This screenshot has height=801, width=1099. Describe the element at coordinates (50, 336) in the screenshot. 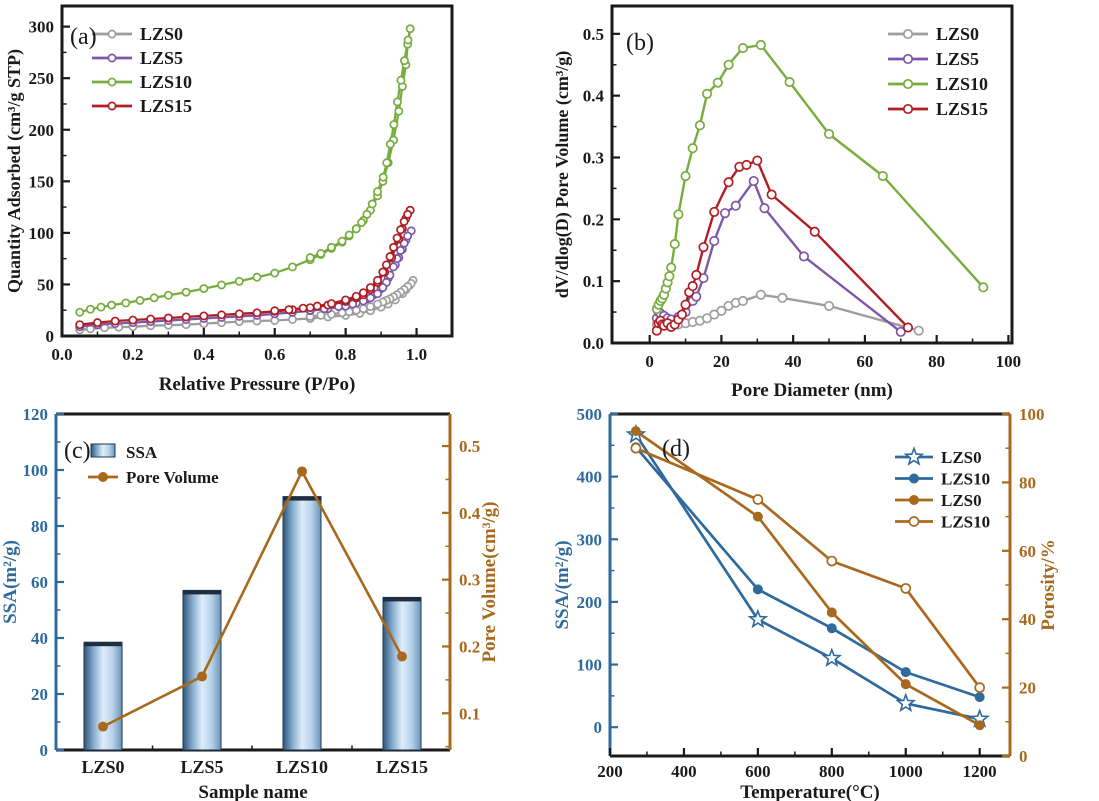

I see `y-tick-label: 0` at that location.